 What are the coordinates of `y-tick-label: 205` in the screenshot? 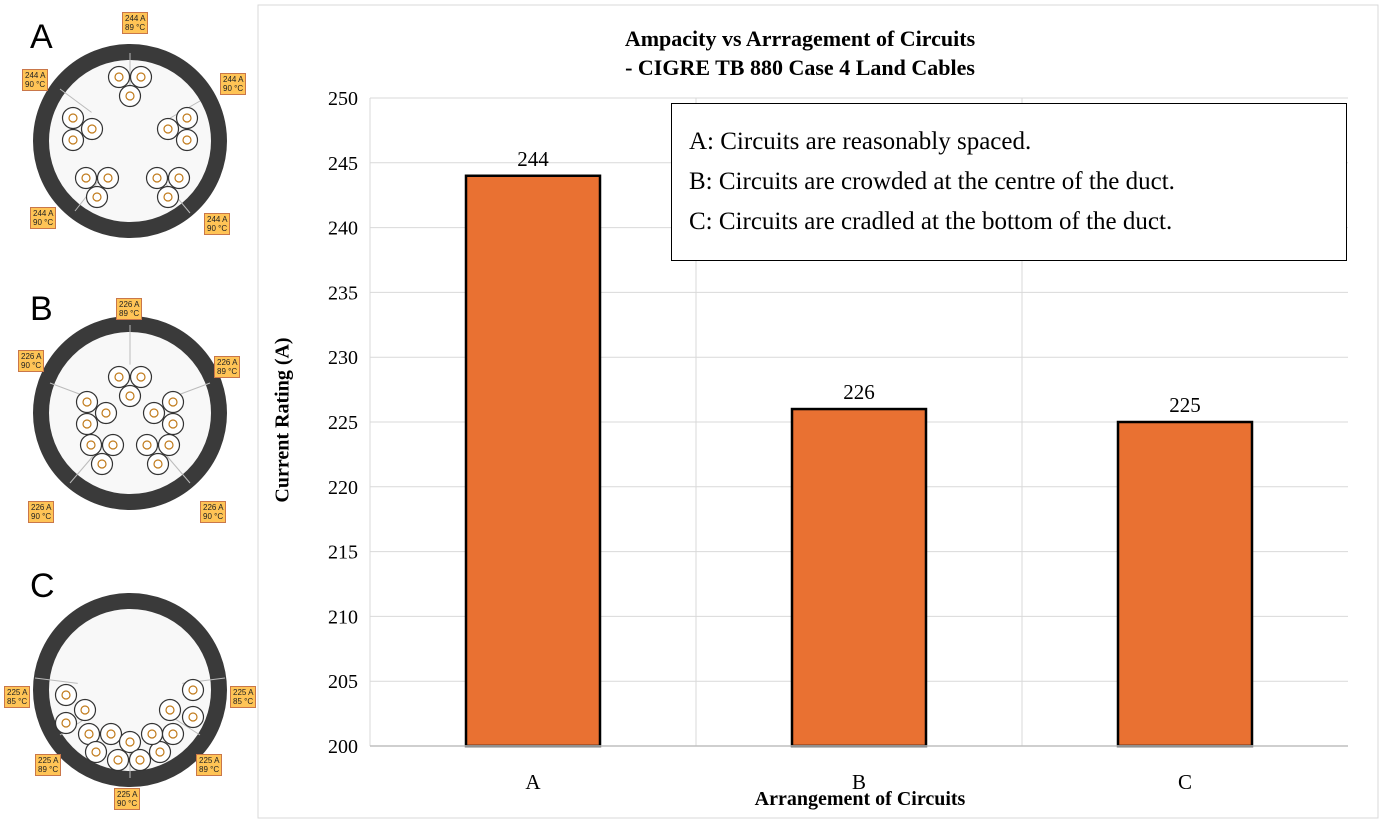 It's located at (343, 682).